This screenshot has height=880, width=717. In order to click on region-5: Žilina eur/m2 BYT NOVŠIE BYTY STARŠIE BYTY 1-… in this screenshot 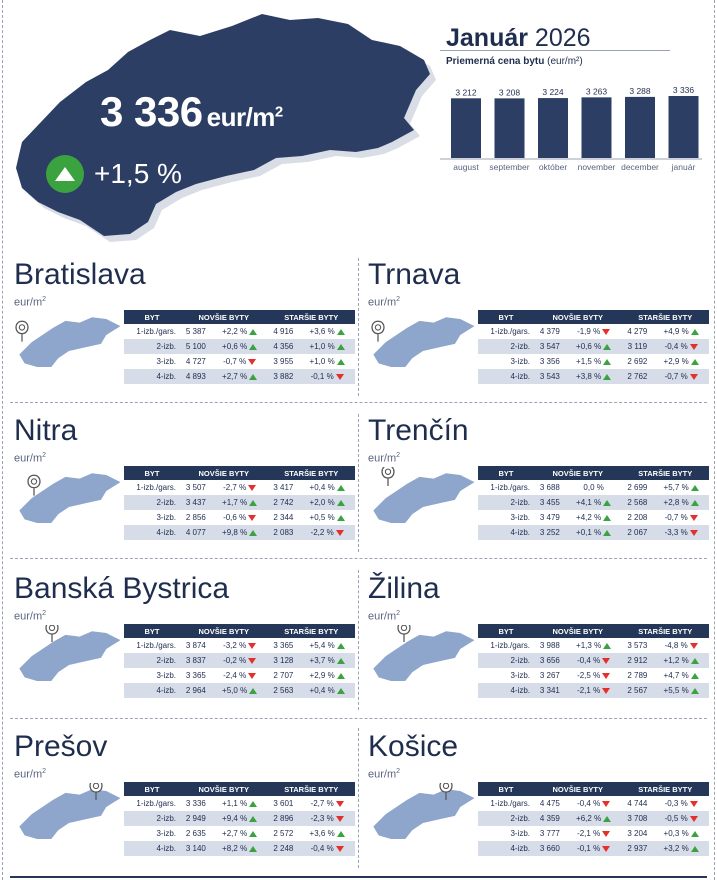, I will do `click(538, 647)`.